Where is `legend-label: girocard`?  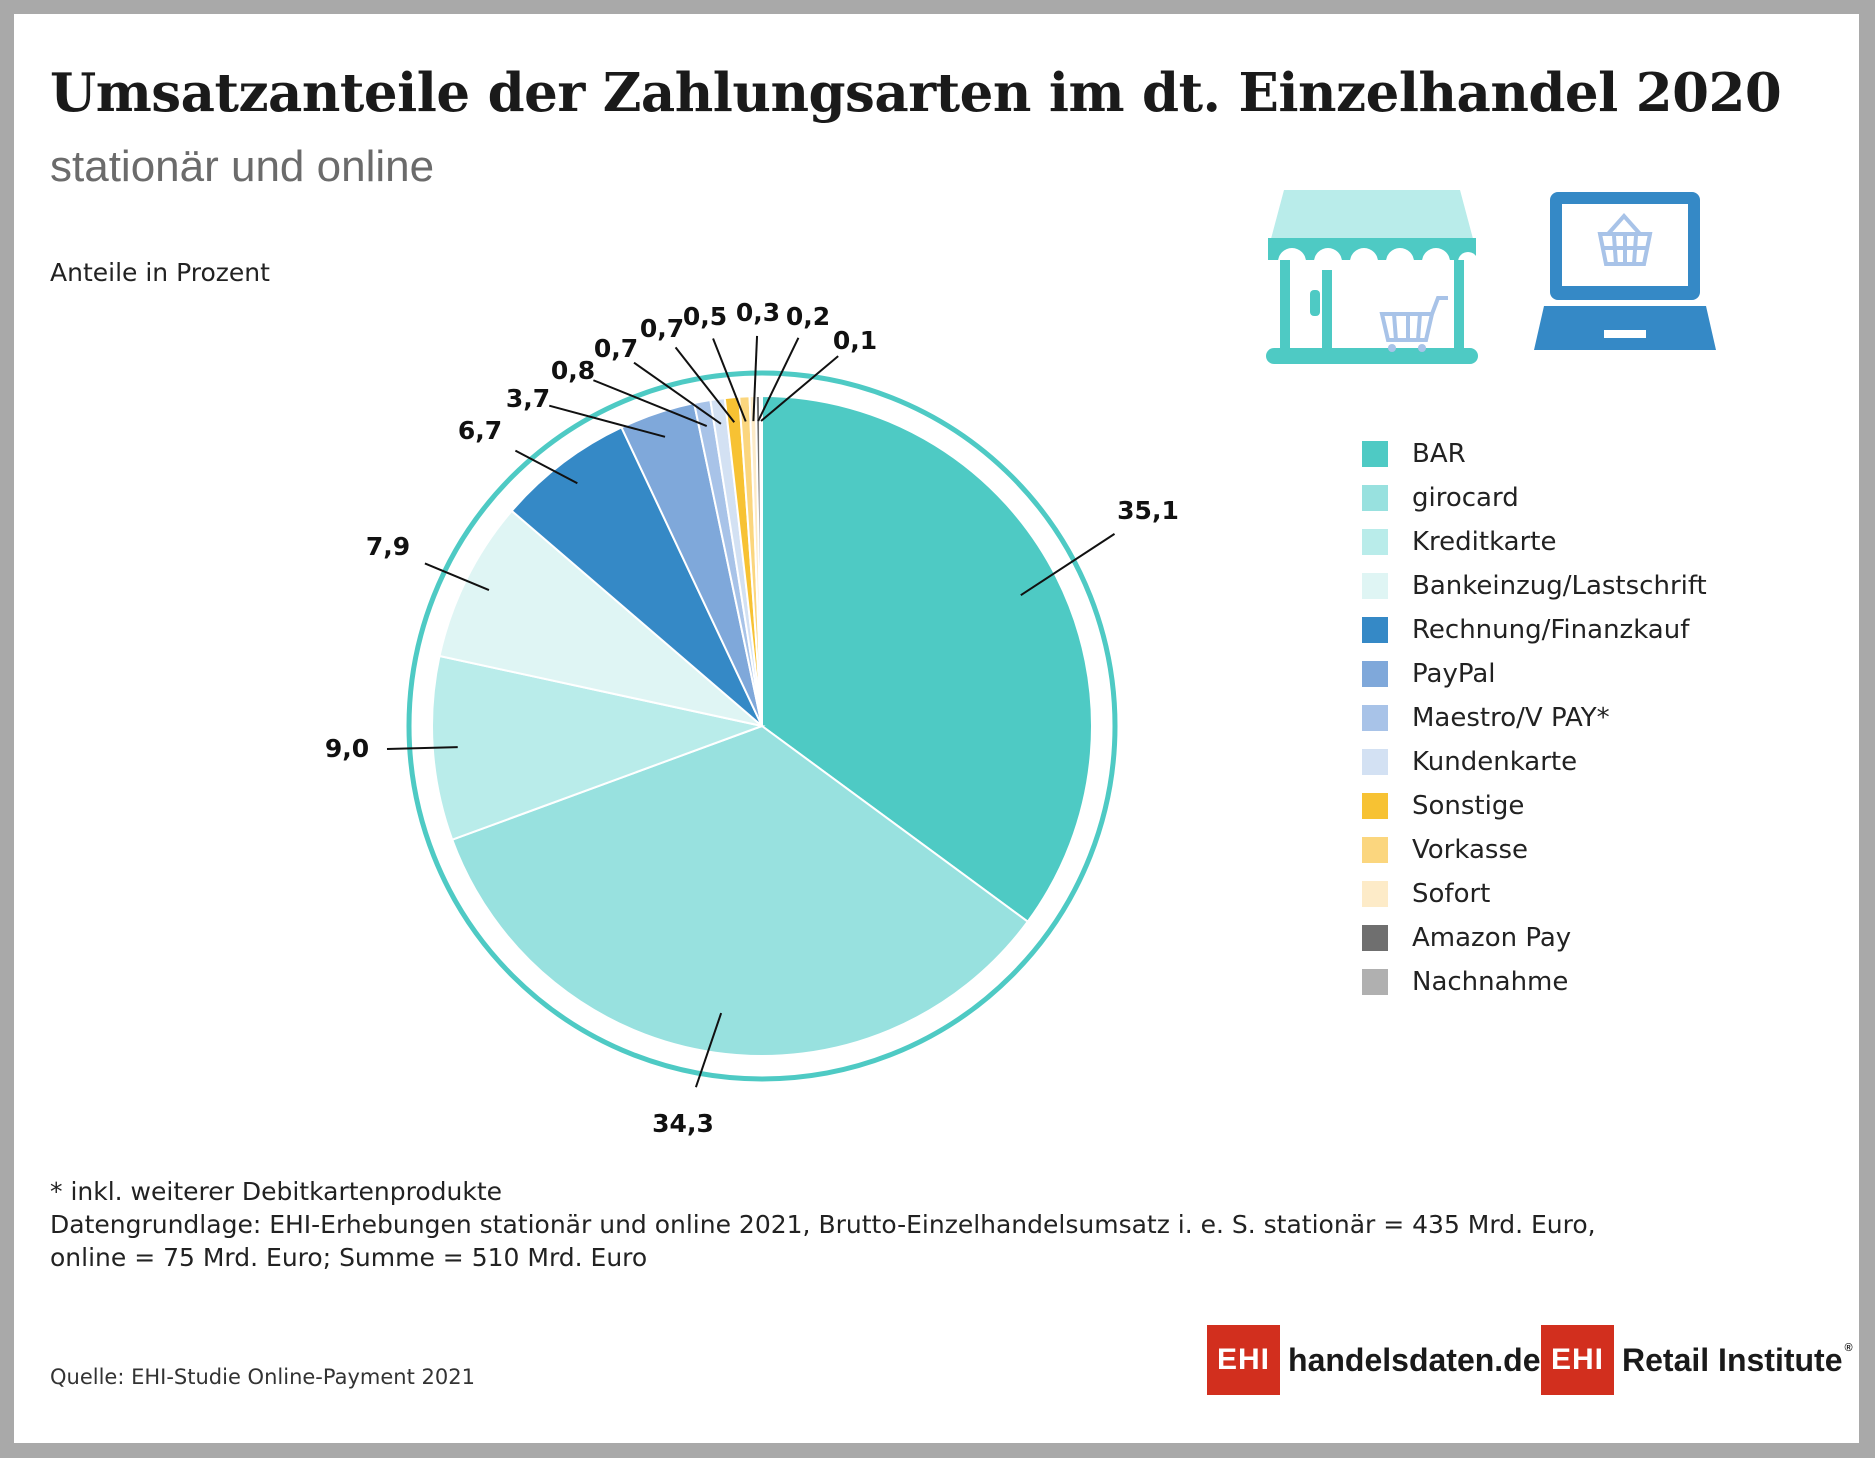
legend-label: girocard is located at coordinates (1465, 498).